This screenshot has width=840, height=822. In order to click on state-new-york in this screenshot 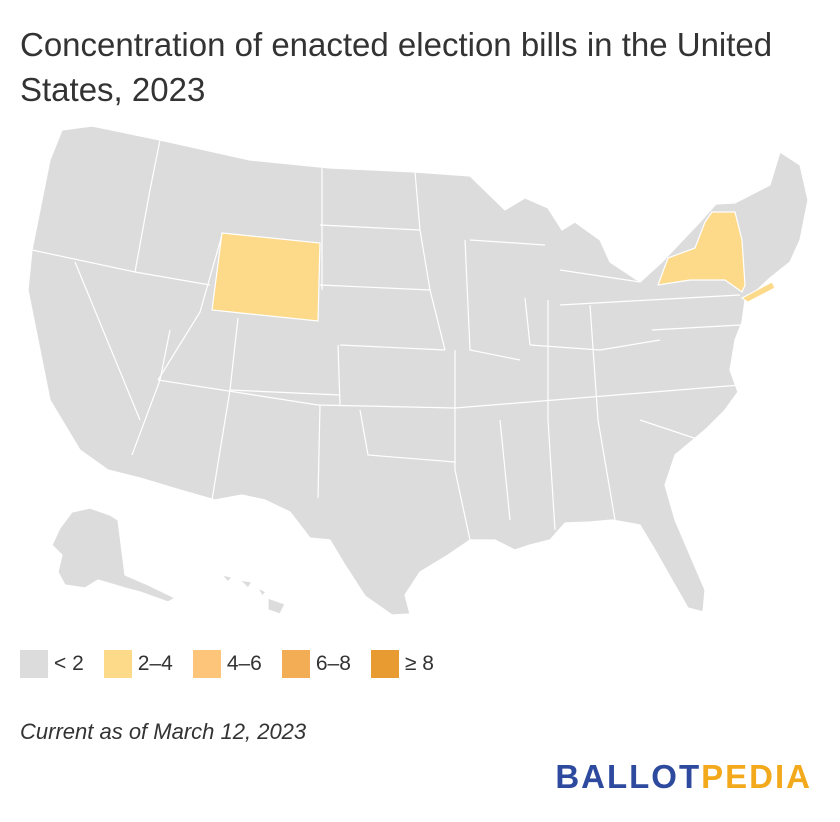, I will do `click(701, 252)`.